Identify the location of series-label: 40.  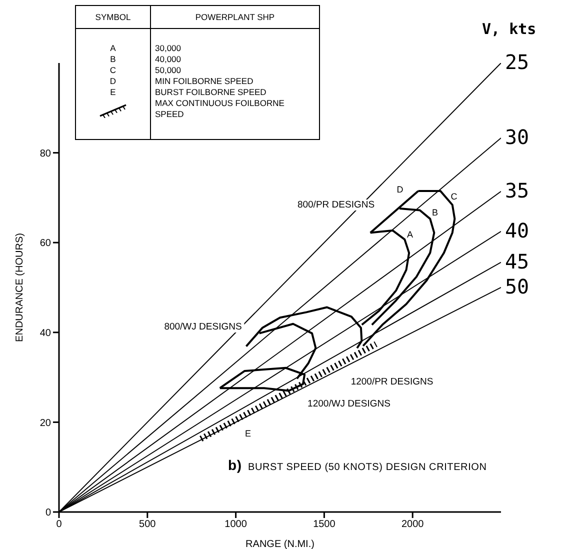
(517, 230).